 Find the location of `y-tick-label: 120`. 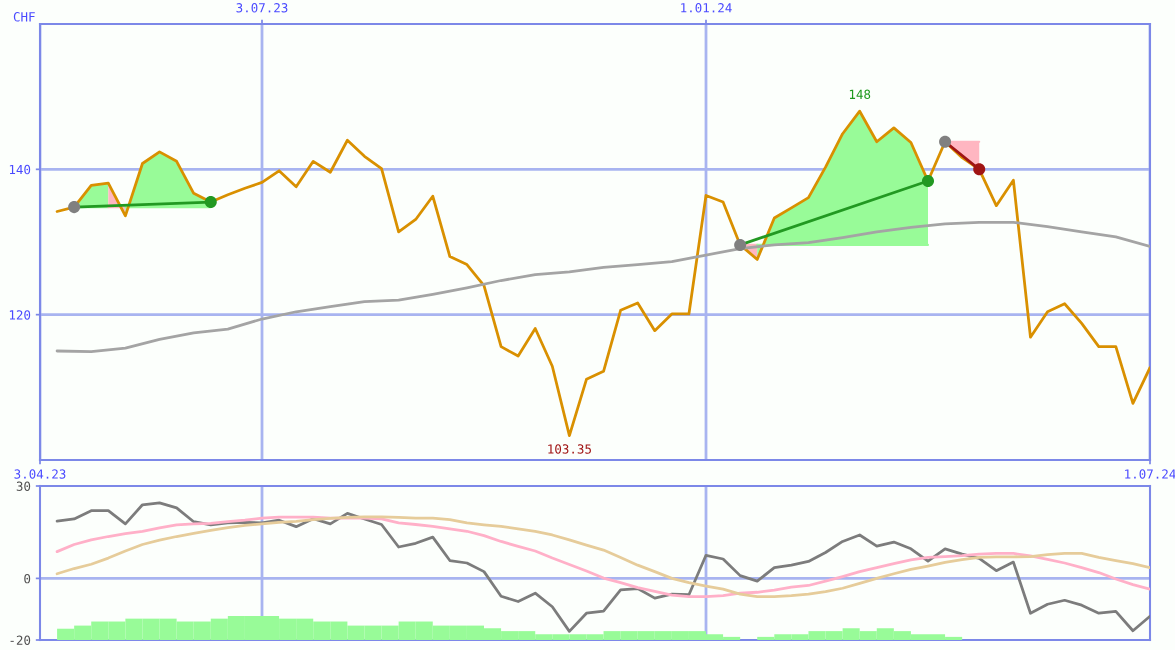

y-tick-label: 120 is located at coordinates (20, 315).